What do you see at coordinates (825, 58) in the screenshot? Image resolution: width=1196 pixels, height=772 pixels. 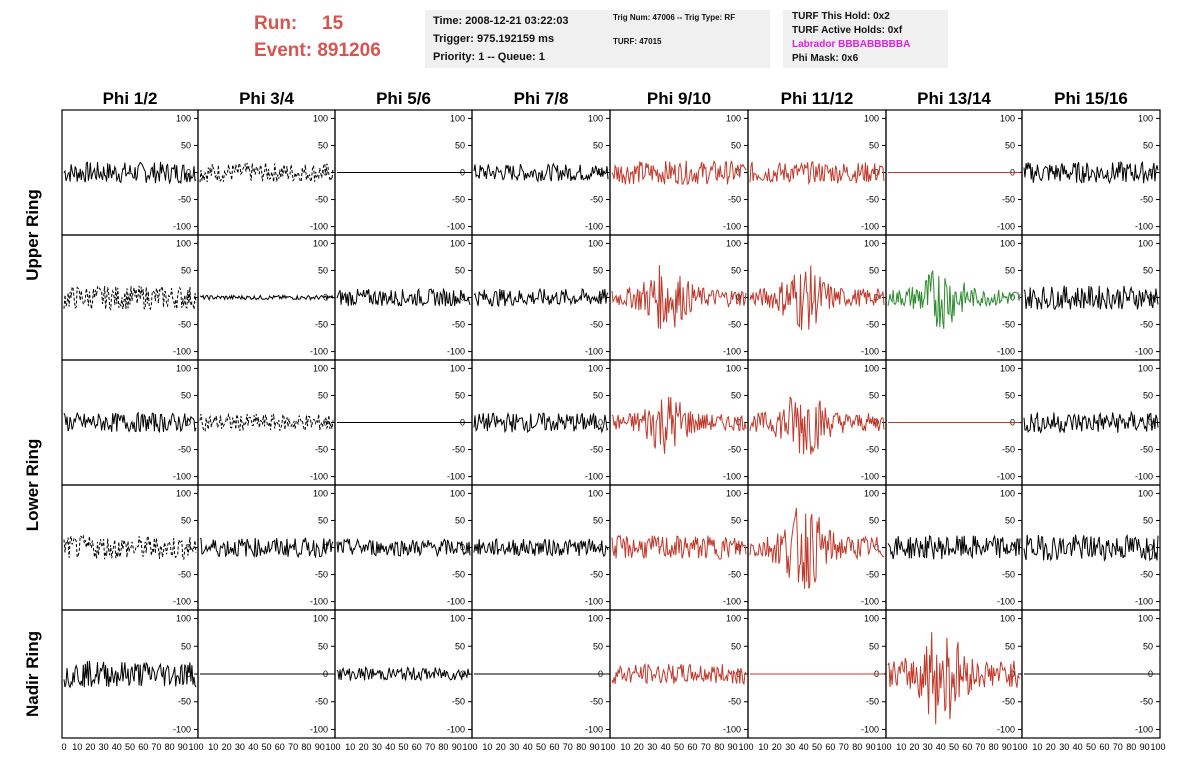 I see `phi-mask-text: Phi Mask: 0x6` at bounding box center [825, 58].